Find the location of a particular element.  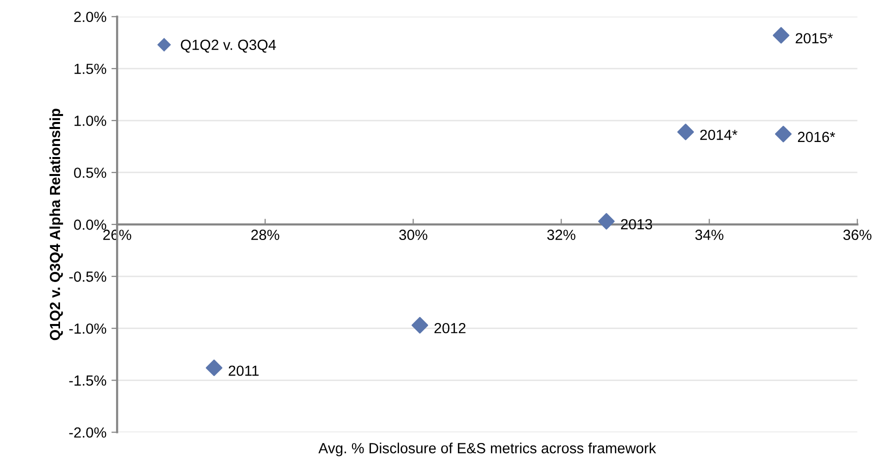

x-tick-label: 28% is located at coordinates (265, 235).